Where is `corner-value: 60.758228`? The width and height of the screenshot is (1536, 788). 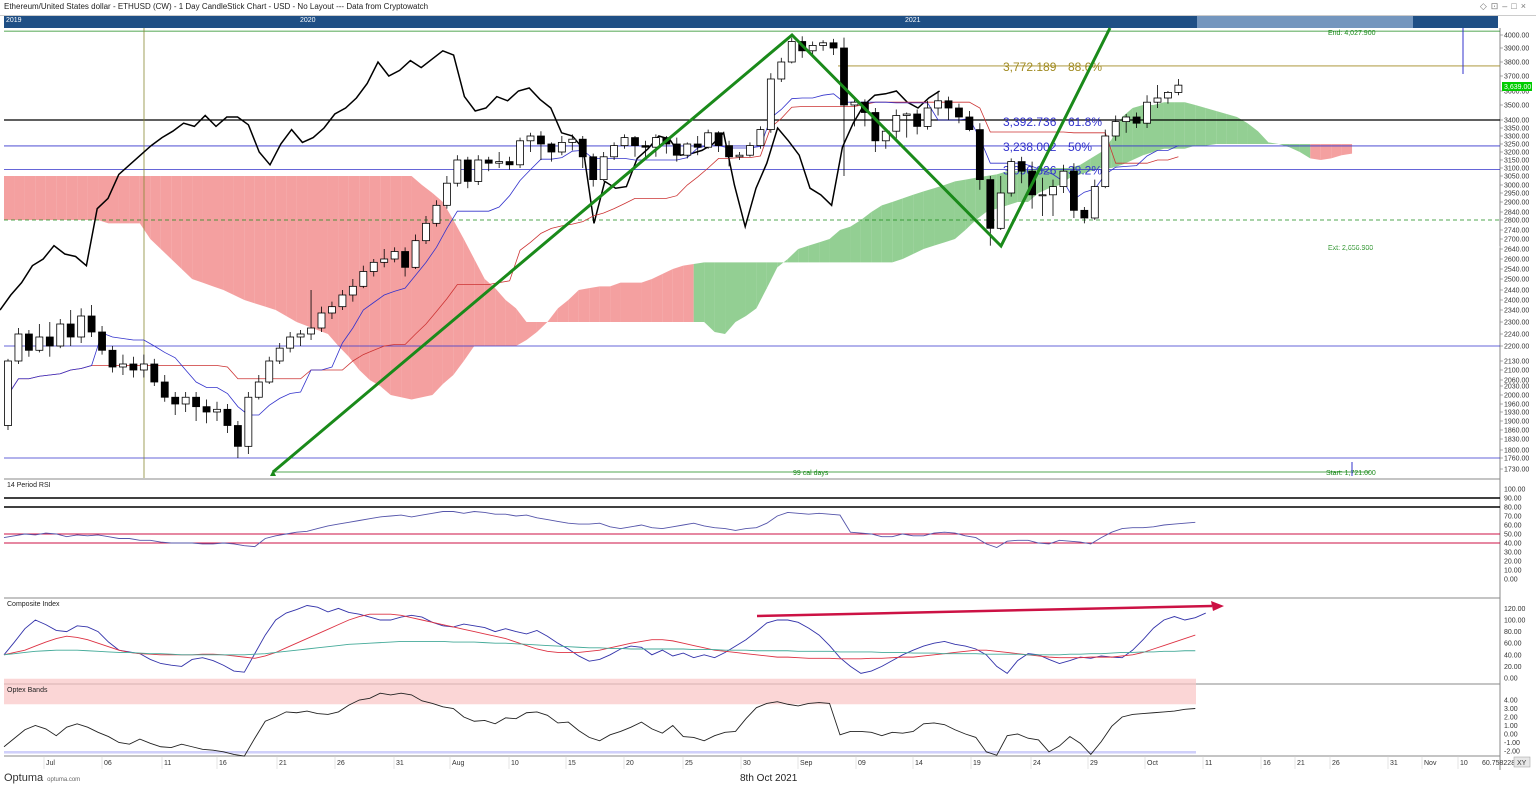
corner-value: 60.758228 is located at coordinates (1498, 763).